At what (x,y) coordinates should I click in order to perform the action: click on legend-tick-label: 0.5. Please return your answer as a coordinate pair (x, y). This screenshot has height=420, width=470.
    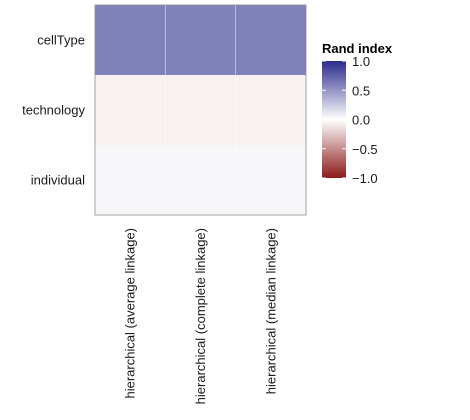
    Looking at the image, I should click on (361, 90).